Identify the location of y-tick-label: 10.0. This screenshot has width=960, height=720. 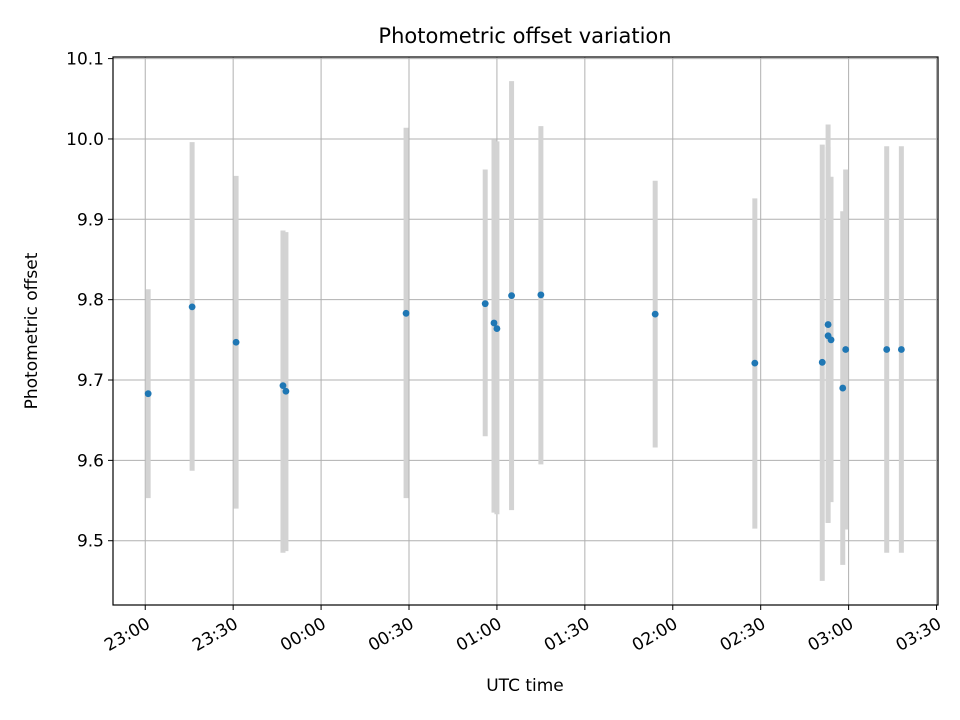
(85, 140).